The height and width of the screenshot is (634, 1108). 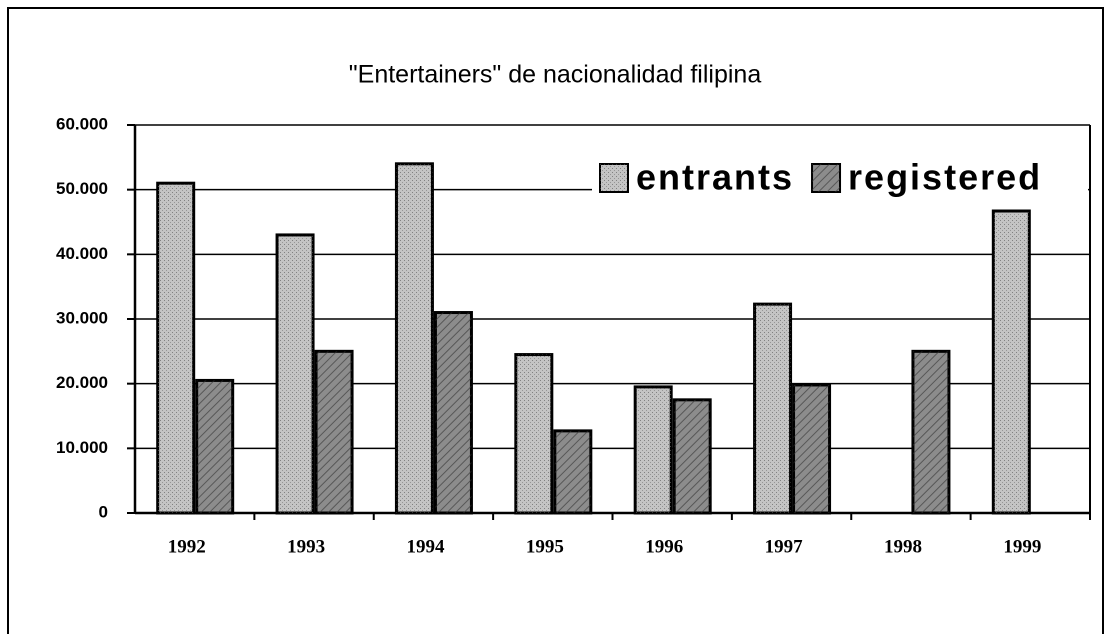 What do you see at coordinates (82, 382) in the screenshot?
I see `y-tick-label: 20.000` at bounding box center [82, 382].